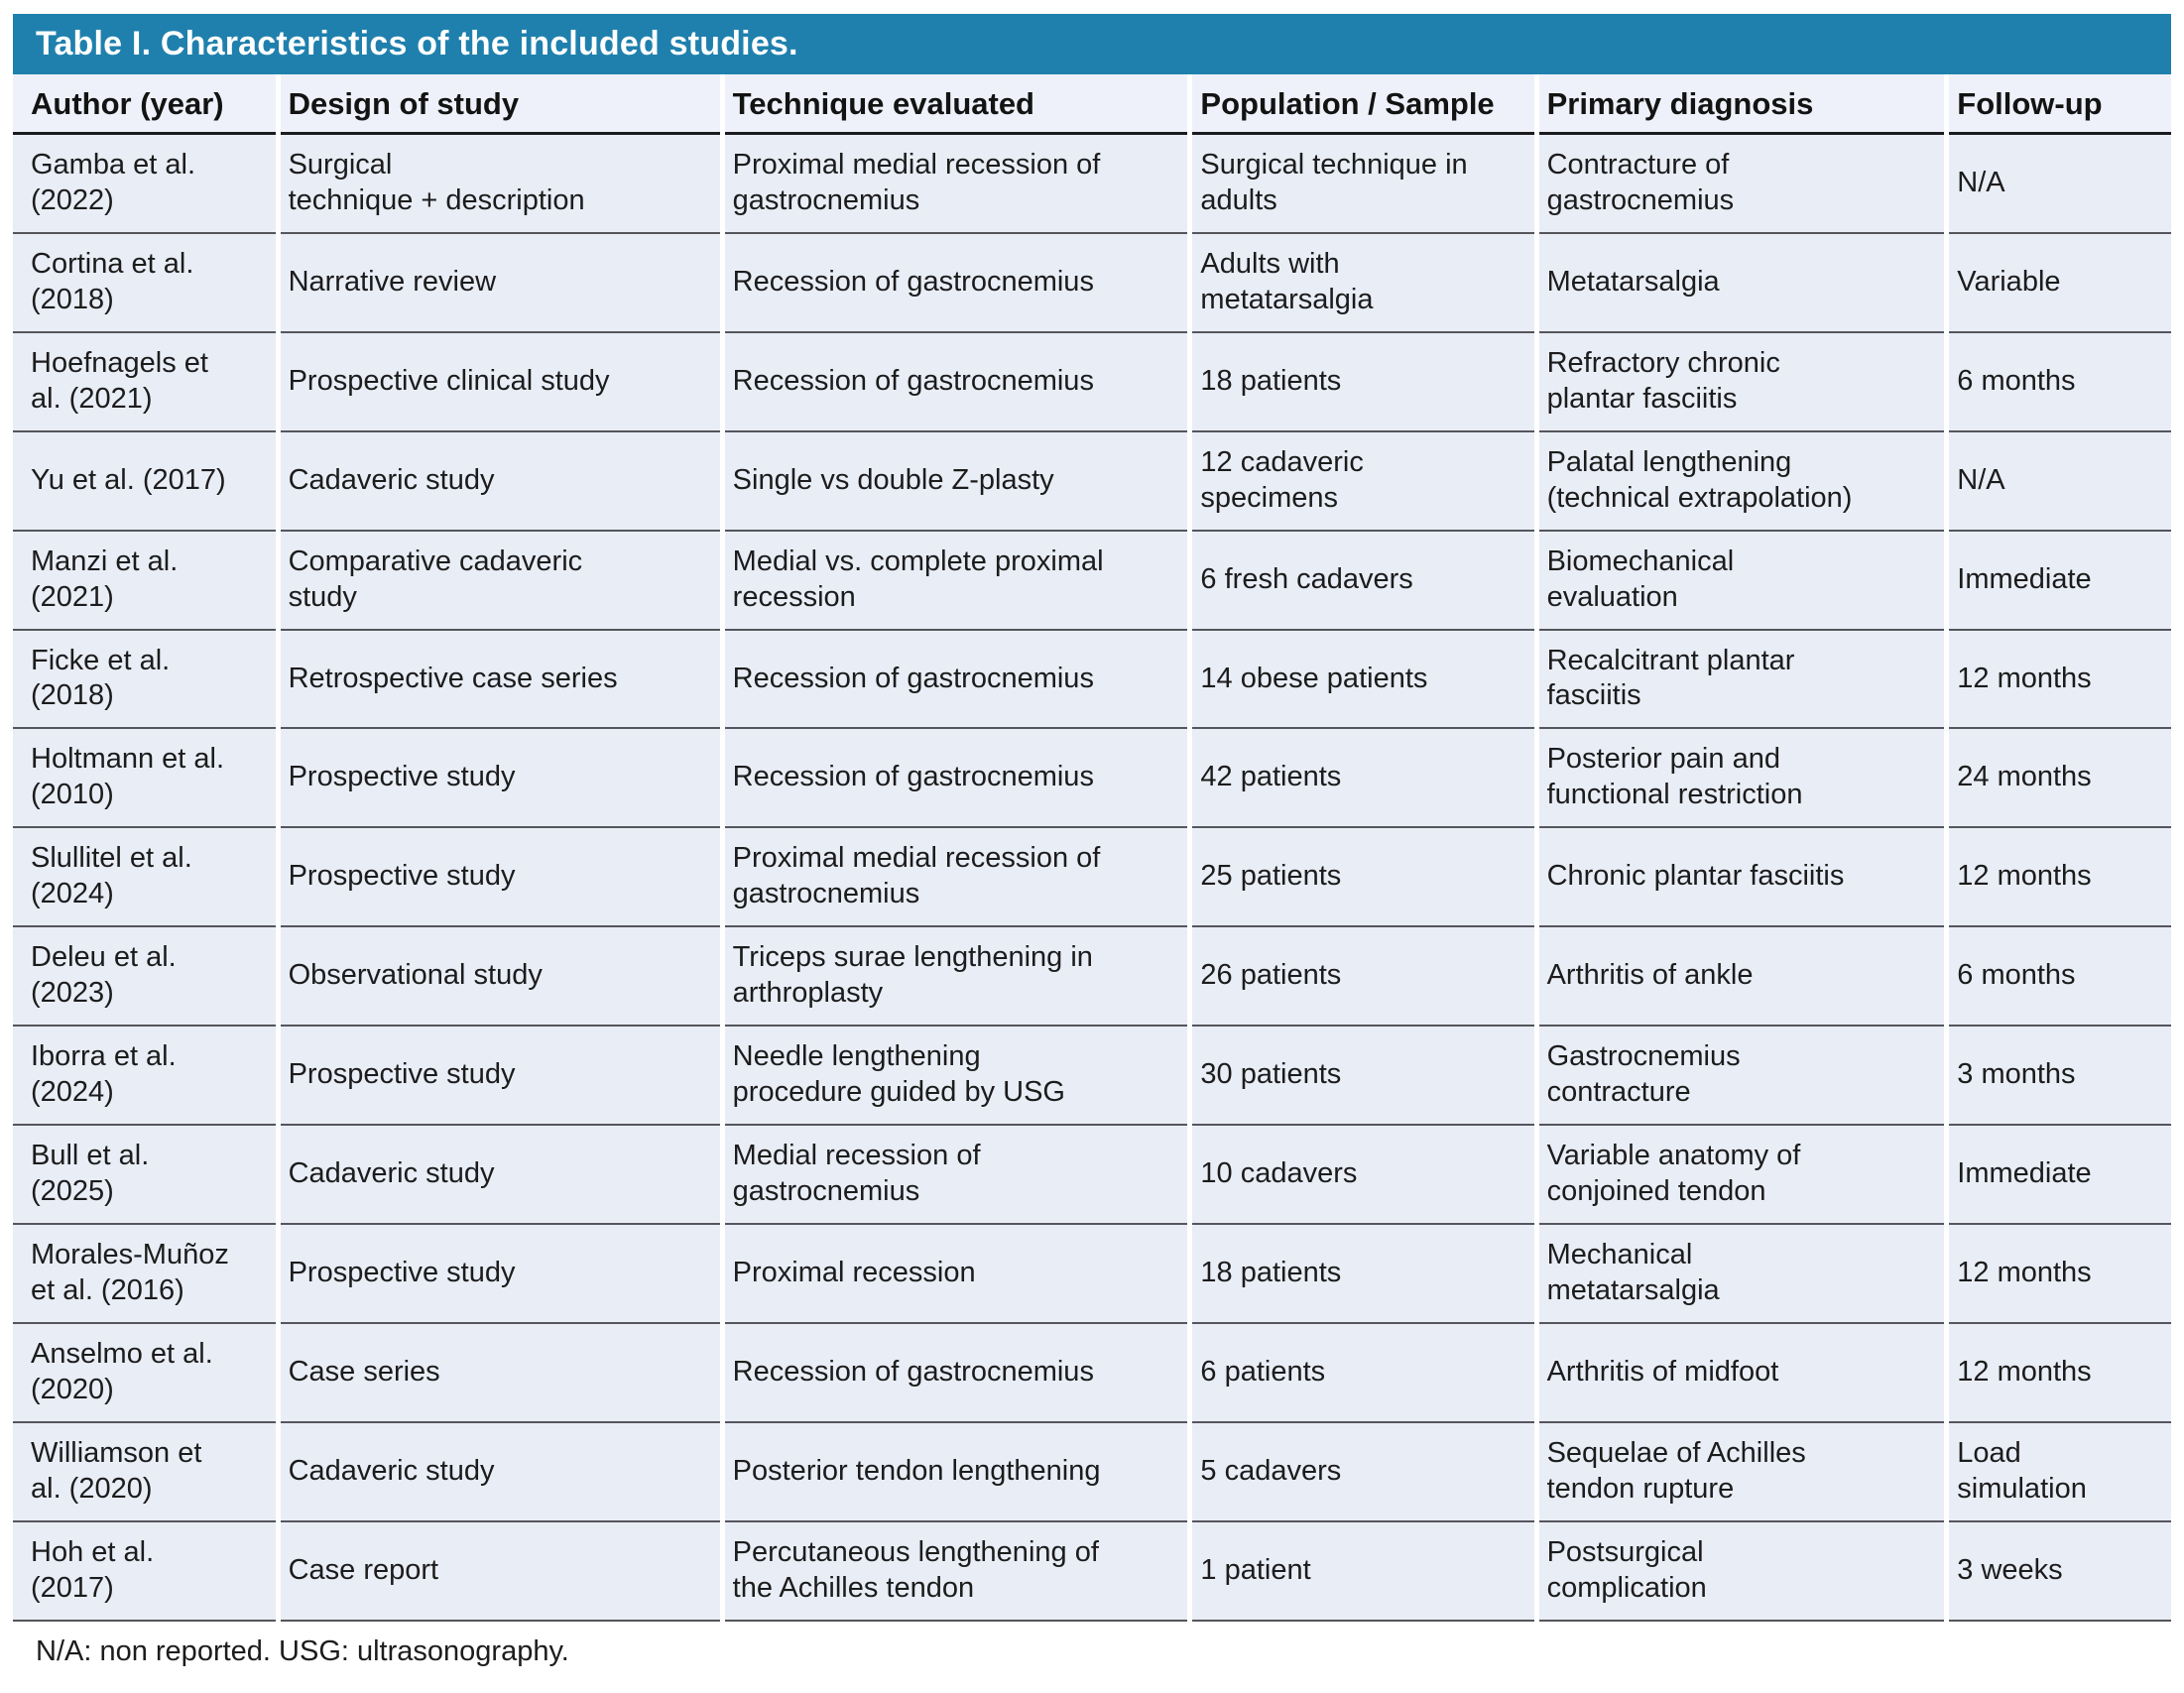 The height and width of the screenshot is (1693, 2184). I want to click on table-cell: Biomechanical evaluation, so click(1741, 581).